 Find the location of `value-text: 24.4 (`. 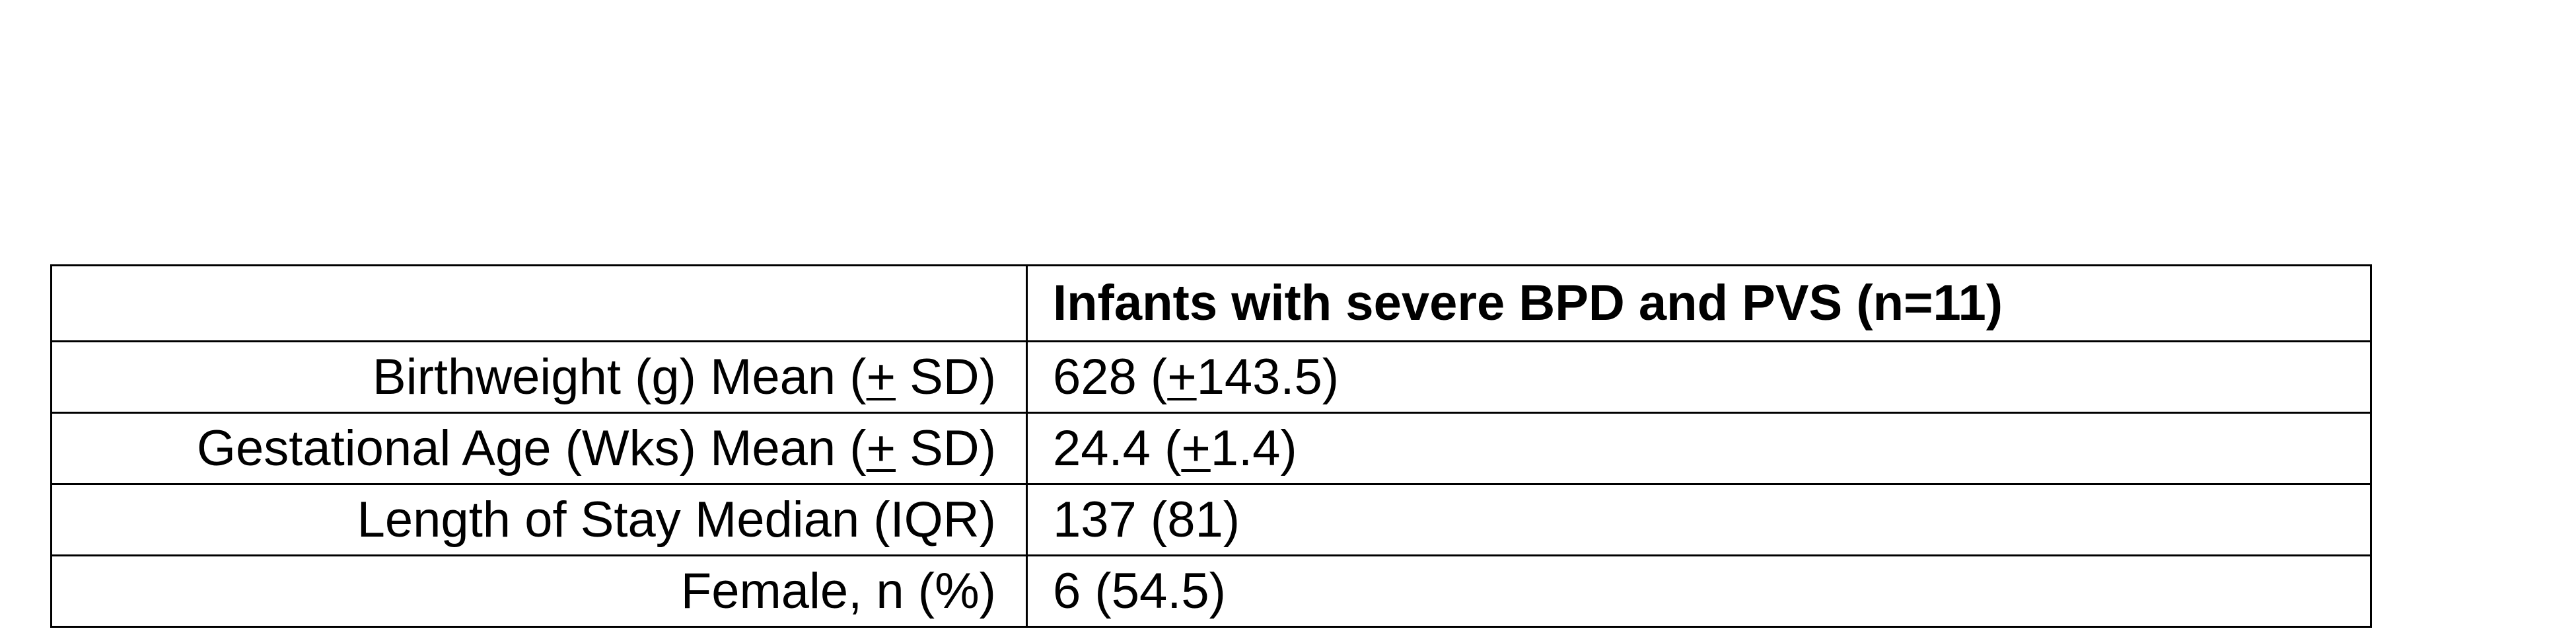

value-text: 24.4 ( is located at coordinates (1117, 448).